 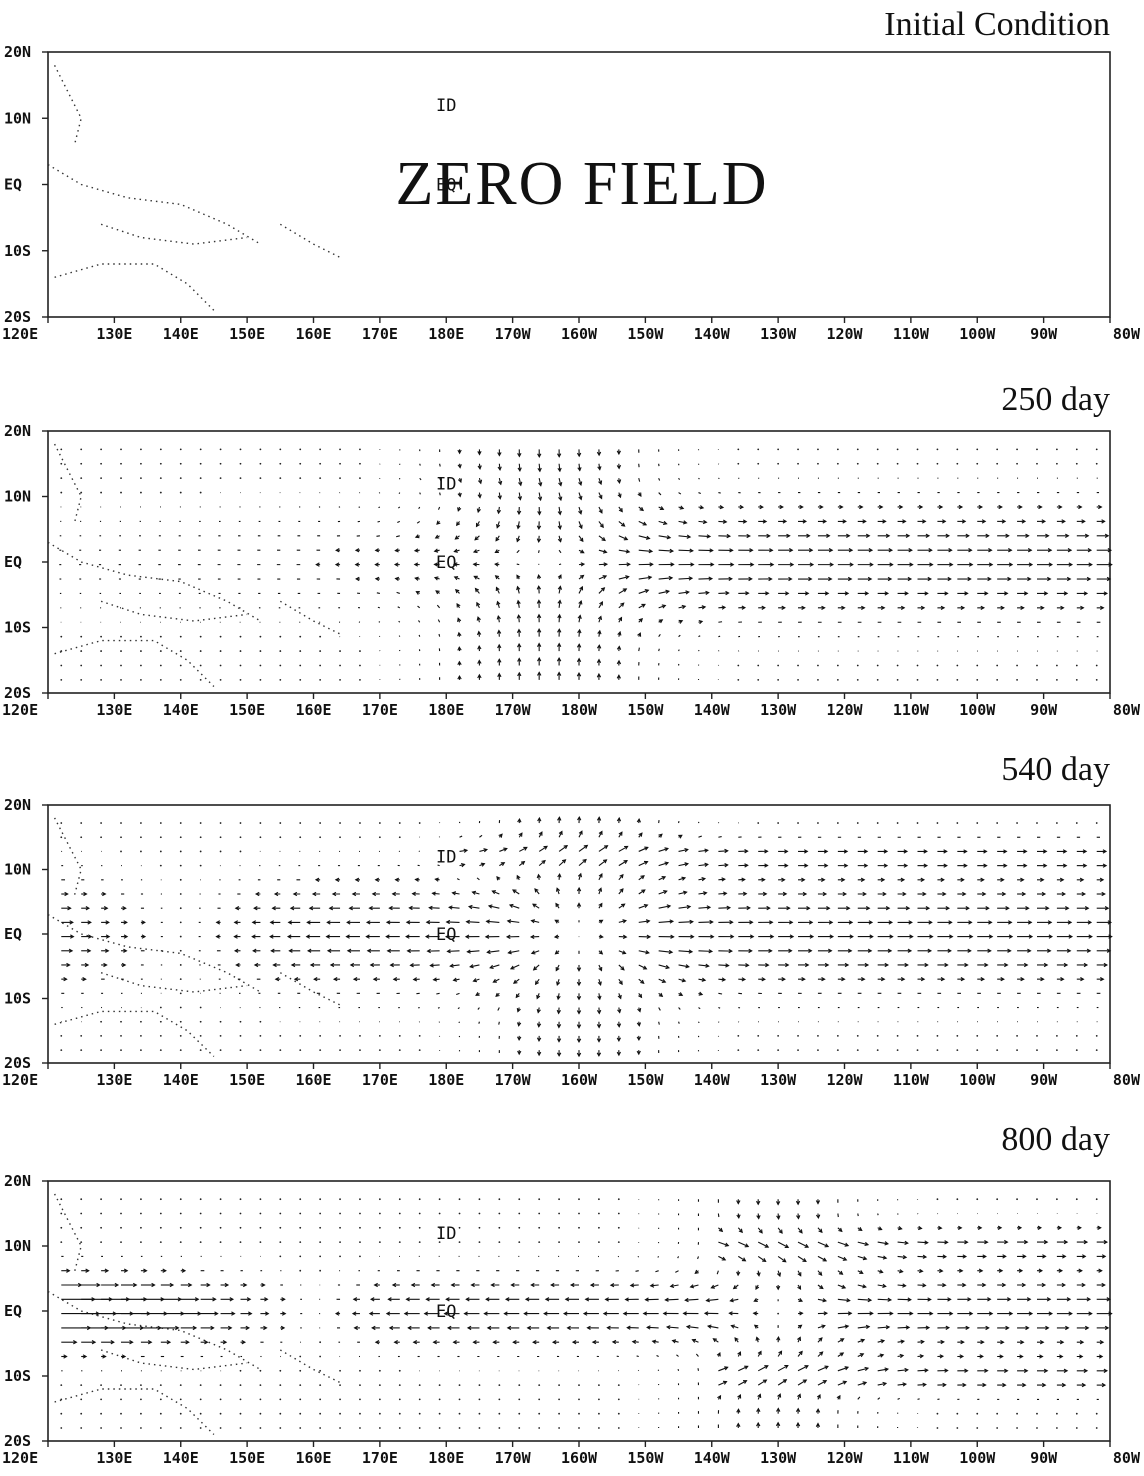 What do you see at coordinates (1044, 1080) in the screenshot?
I see `x-tick-label: 90W` at bounding box center [1044, 1080].